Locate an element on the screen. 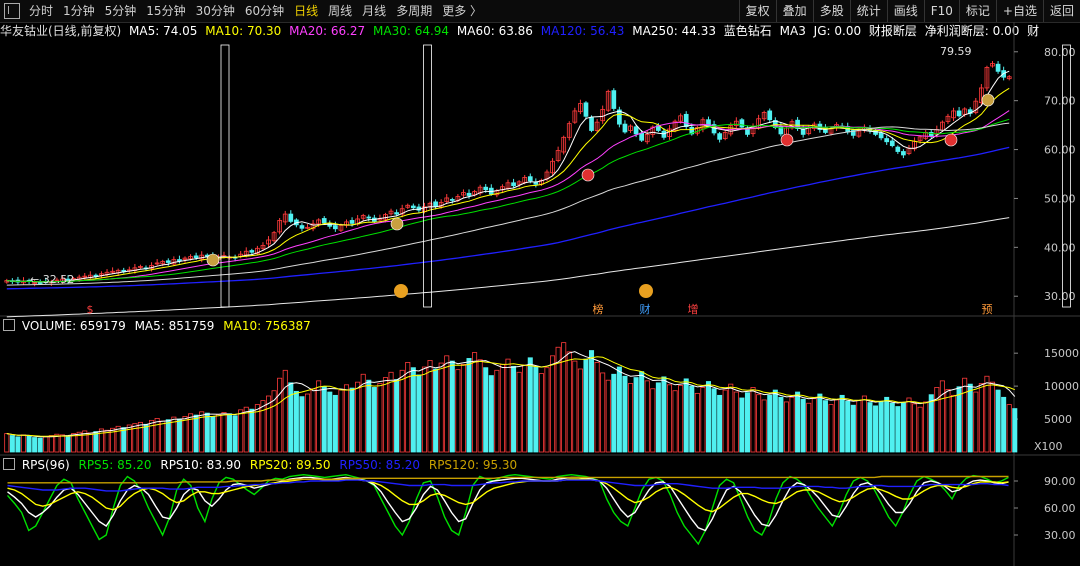 Image resolution: width=1080 pixels, height=566 pixels. toolbar-button-1: 叠加 is located at coordinates (794, 11).